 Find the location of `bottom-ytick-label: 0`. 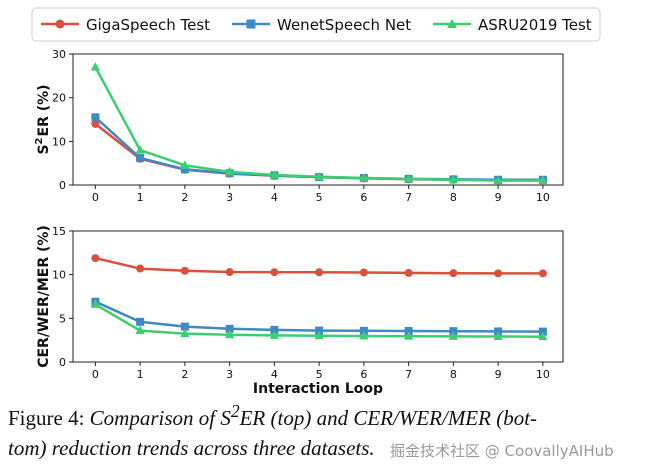

bottom-ytick-label: 0 is located at coordinates (62, 362).